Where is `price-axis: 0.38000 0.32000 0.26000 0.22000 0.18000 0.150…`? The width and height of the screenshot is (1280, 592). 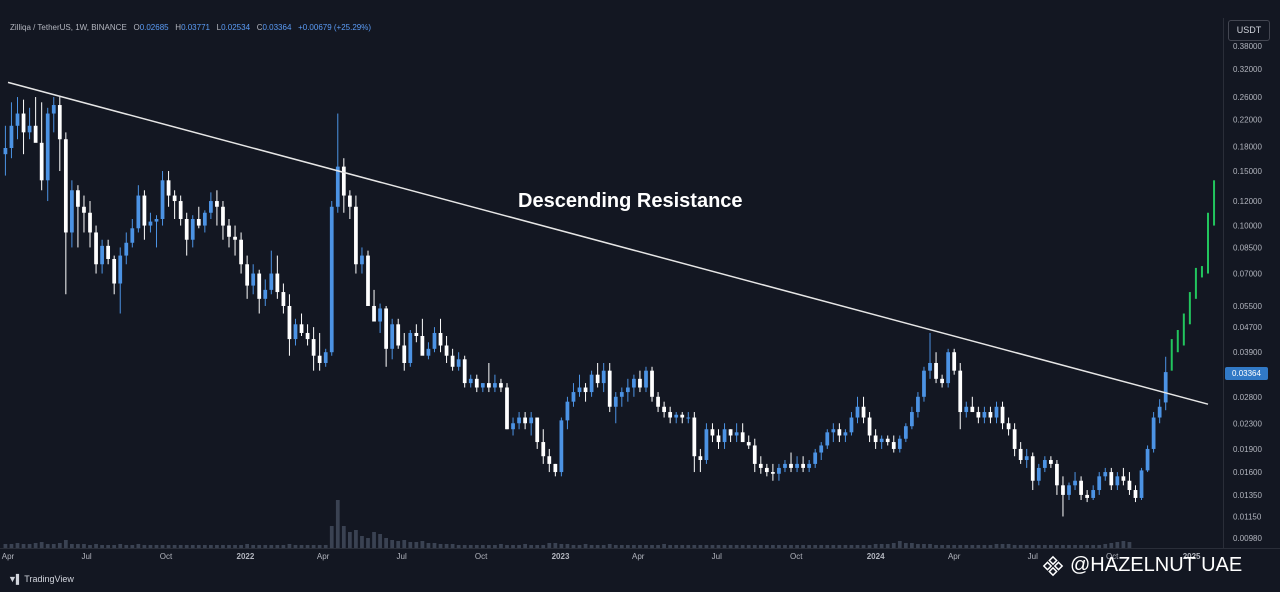
price-axis: 0.38000 0.32000 0.26000 0.22000 0.18000 0.150… is located at coordinates (1247, 292).